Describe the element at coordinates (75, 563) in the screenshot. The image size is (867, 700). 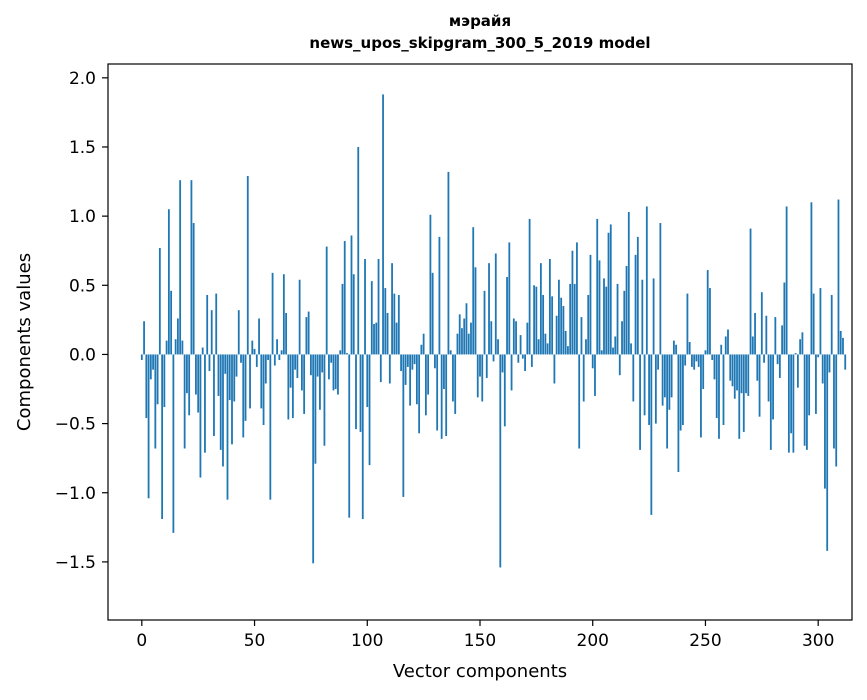
I see `y-tick-label: −1.5` at that location.